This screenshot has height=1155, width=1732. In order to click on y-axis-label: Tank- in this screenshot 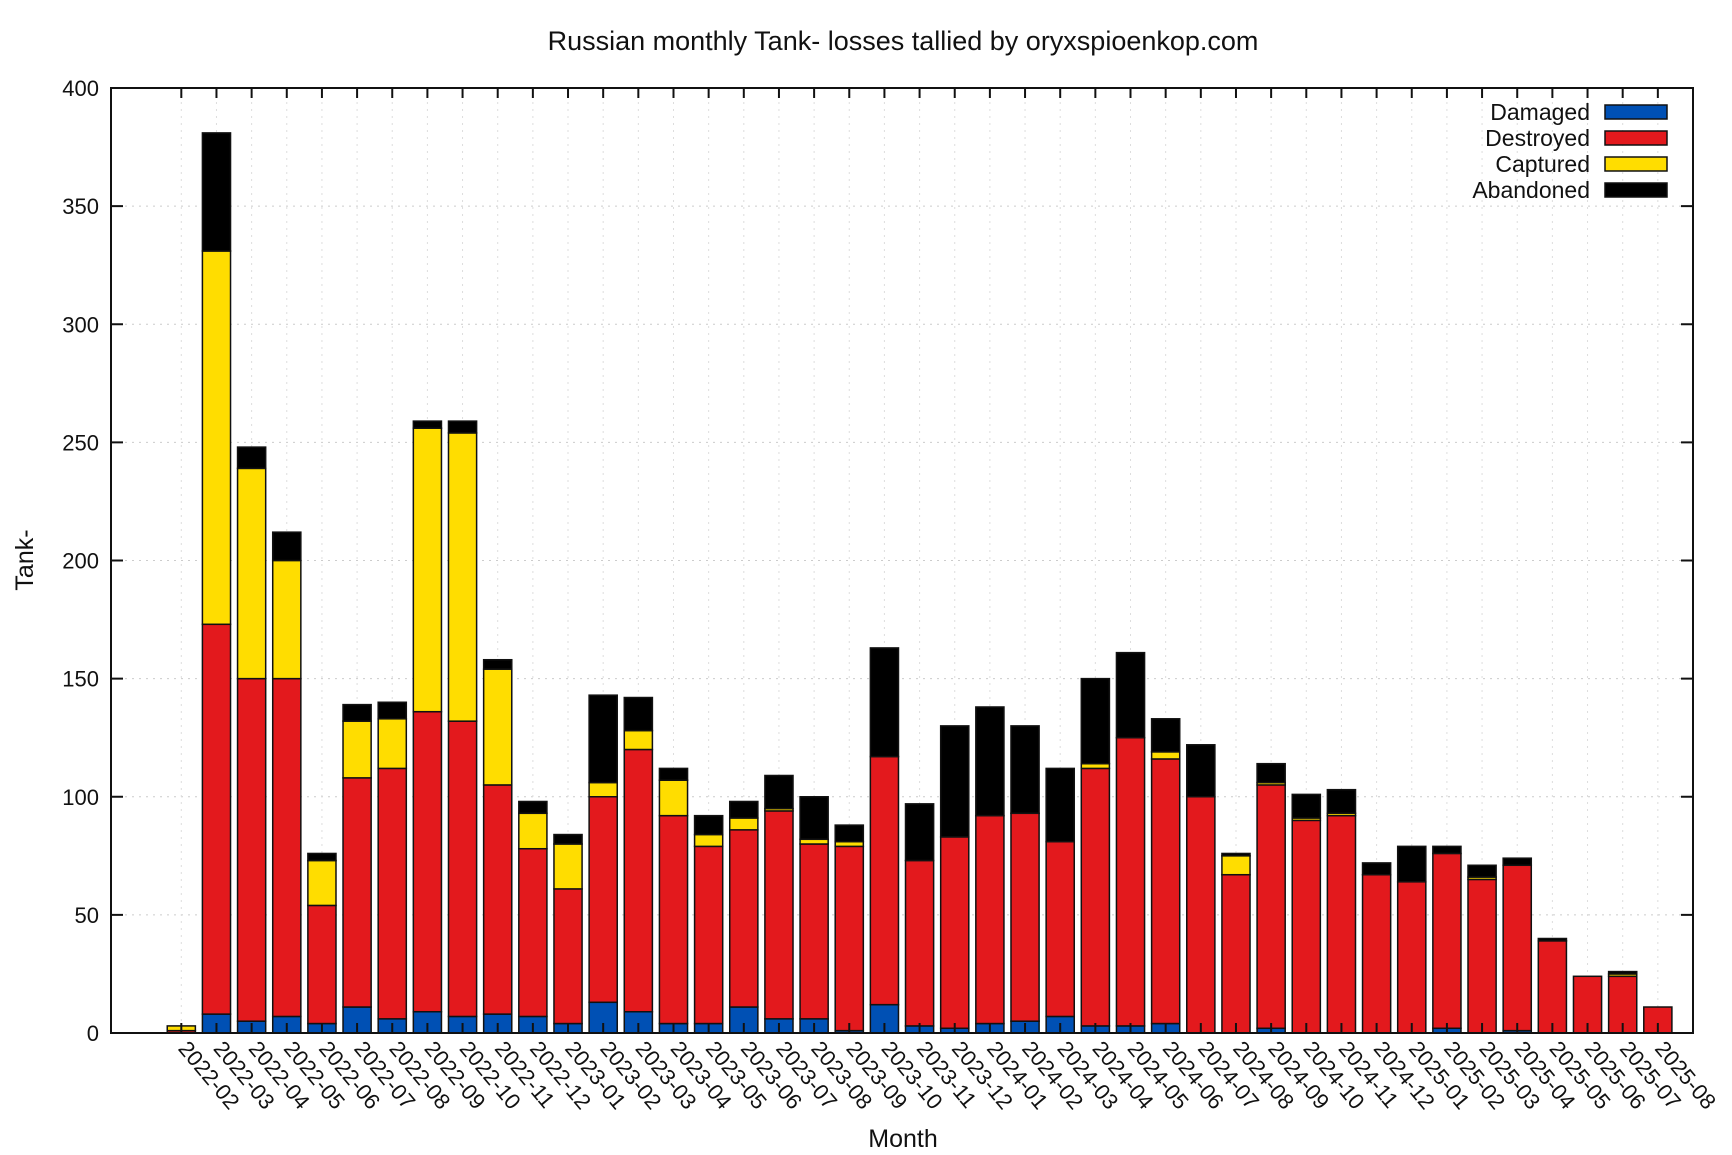, I will do `click(25, 559)`.